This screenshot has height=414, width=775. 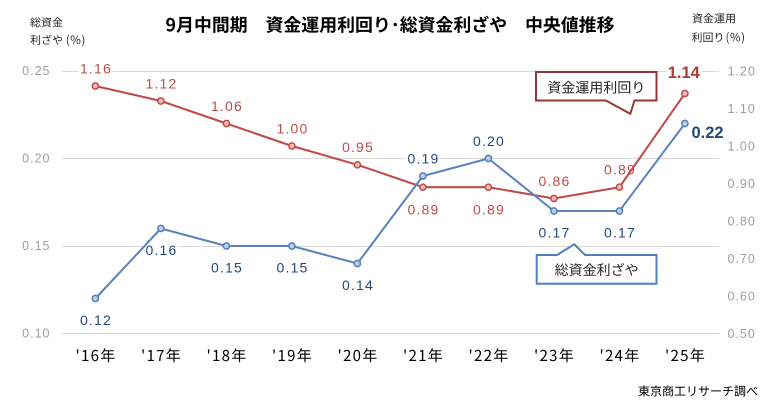 What do you see at coordinates (684, 73) in the screenshot?
I see `svg-text: 1.14` at bounding box center [684, 73].